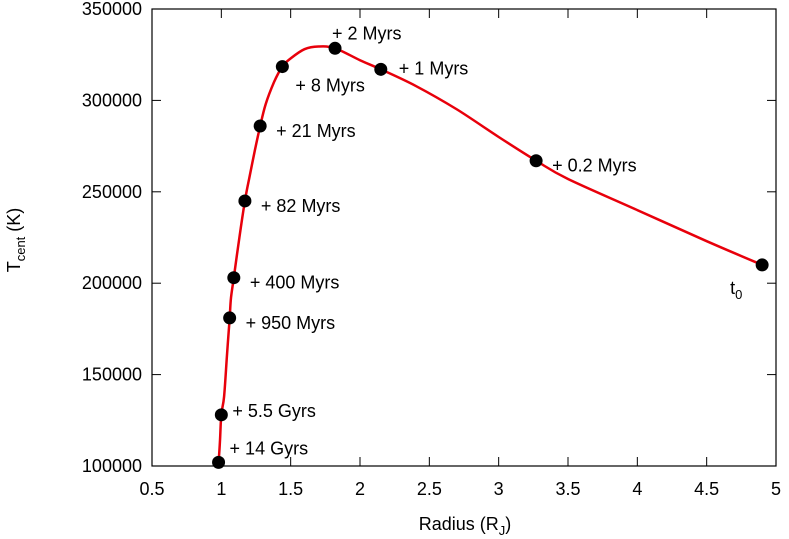  What do you see at coordinates (291, 323) in the screenshot?
I see `point-label-8: + 950 Myrs` at bounding box center [291, 323].